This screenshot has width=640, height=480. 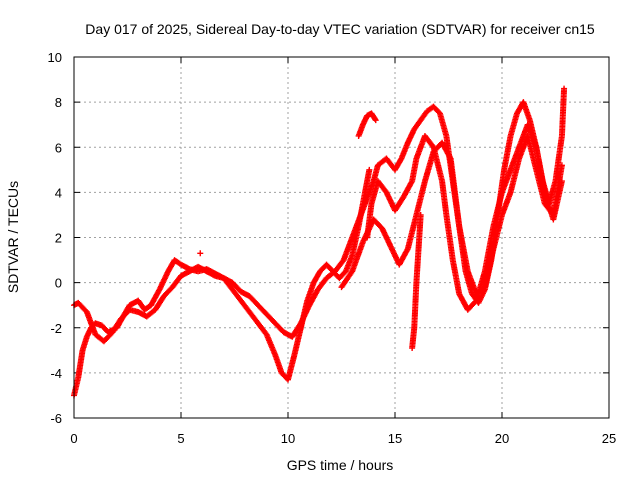 I want to click on y-tick-label: 4, so click(x=58, y=192).